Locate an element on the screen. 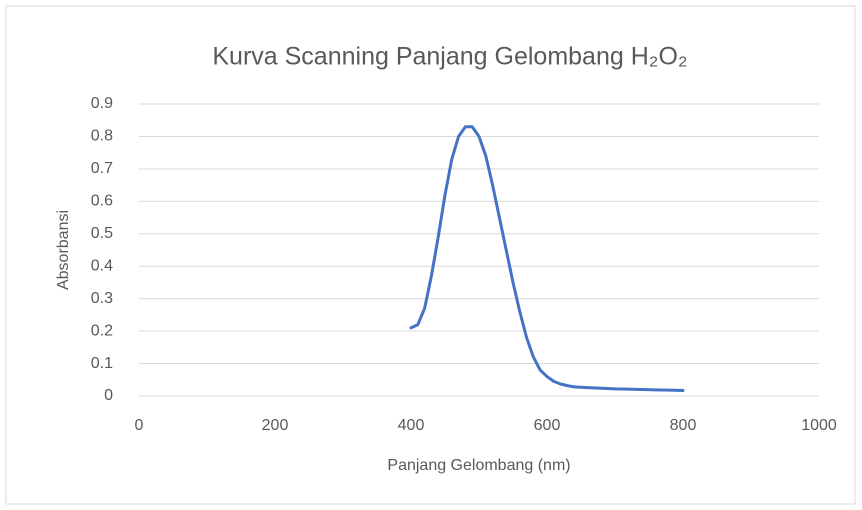 The image size is (862, 510). y-tick-label: 0 is located at coordinates (108, 395).